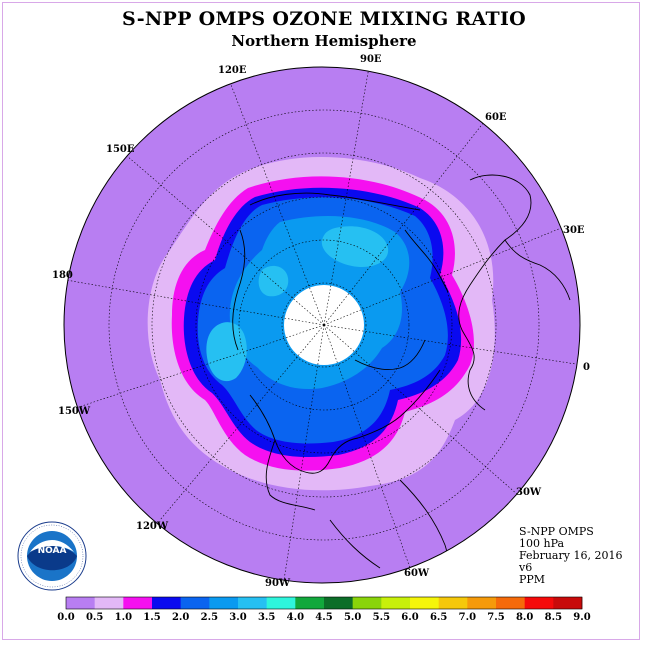  What do you see at coordinates (417, 573) in the screenshot?
I see `lon-label-60w: 60W` at bounding box center [417, 573].